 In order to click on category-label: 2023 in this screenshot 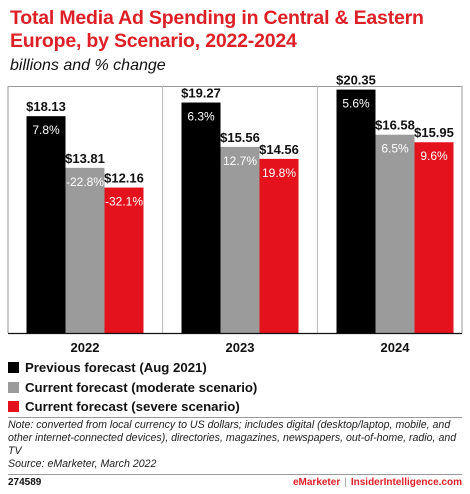, I will do `click(240, 347)`.